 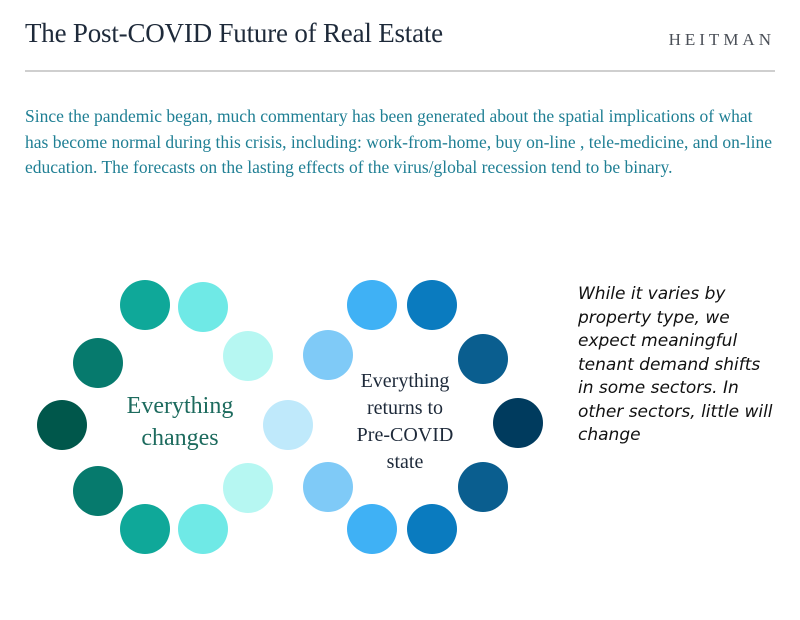 What do you see at coordinates (483, 487) in the screenshot?
I see `circle-right-lower-outer` at bounding box center [483, 487].